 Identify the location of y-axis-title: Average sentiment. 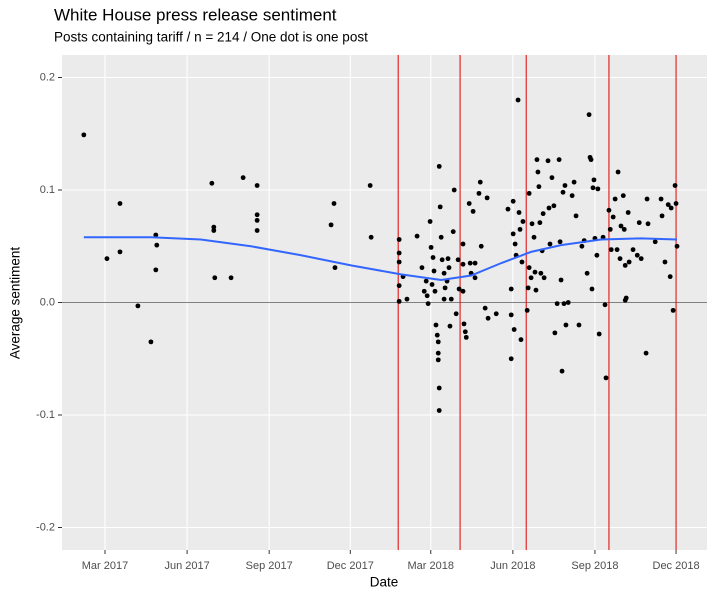
(15, 303).